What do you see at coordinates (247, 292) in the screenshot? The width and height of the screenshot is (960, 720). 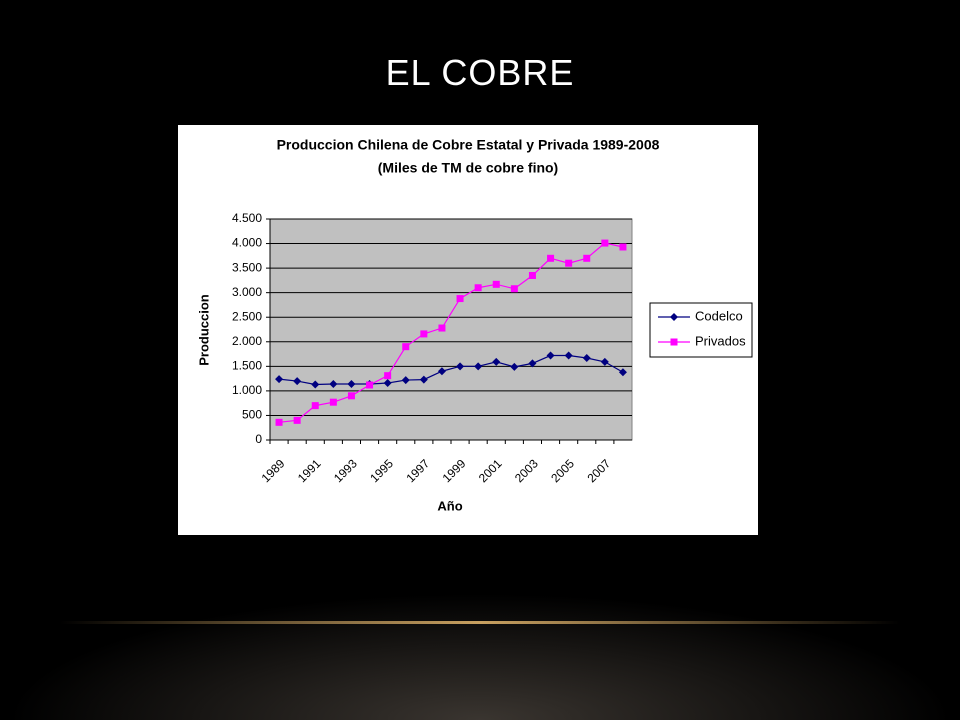 I see `y-tick-label: 3.000` at bounding box center [247, 292].